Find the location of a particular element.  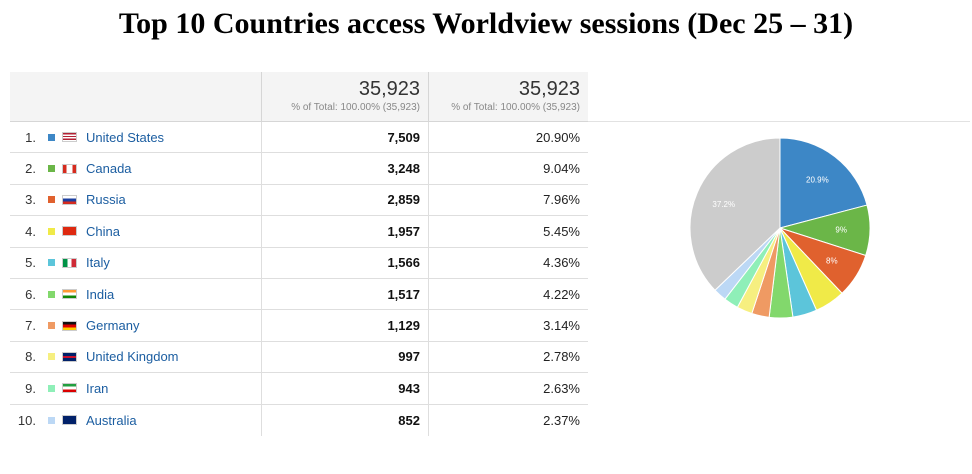

country-link: Australia is located at coordinates (111, 420).